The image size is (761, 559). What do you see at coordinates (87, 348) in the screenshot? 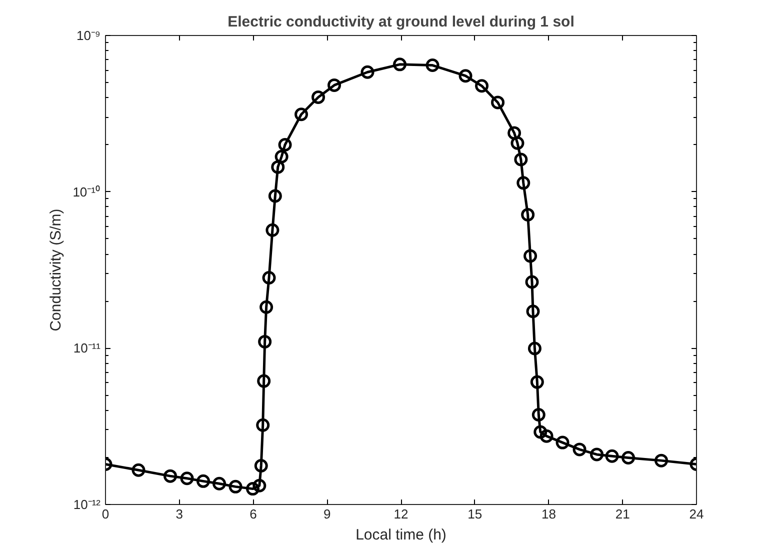
I see `y-tick-label: 10⁻¹¹` at bounding box center [87, 348].